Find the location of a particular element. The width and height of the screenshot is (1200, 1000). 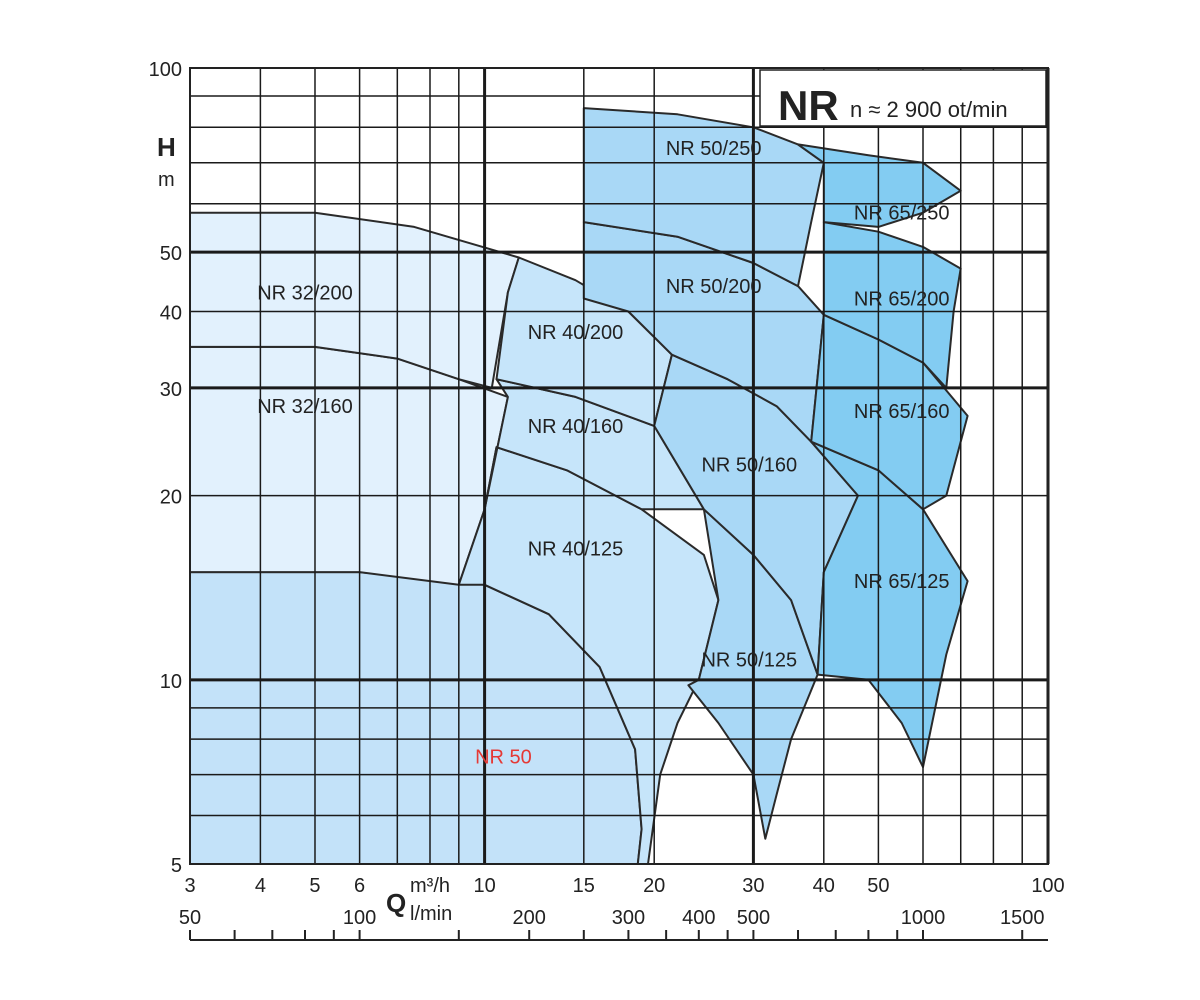

curve-label-nr-65-250: NR 65/250 is located at coordinates (902, 214).